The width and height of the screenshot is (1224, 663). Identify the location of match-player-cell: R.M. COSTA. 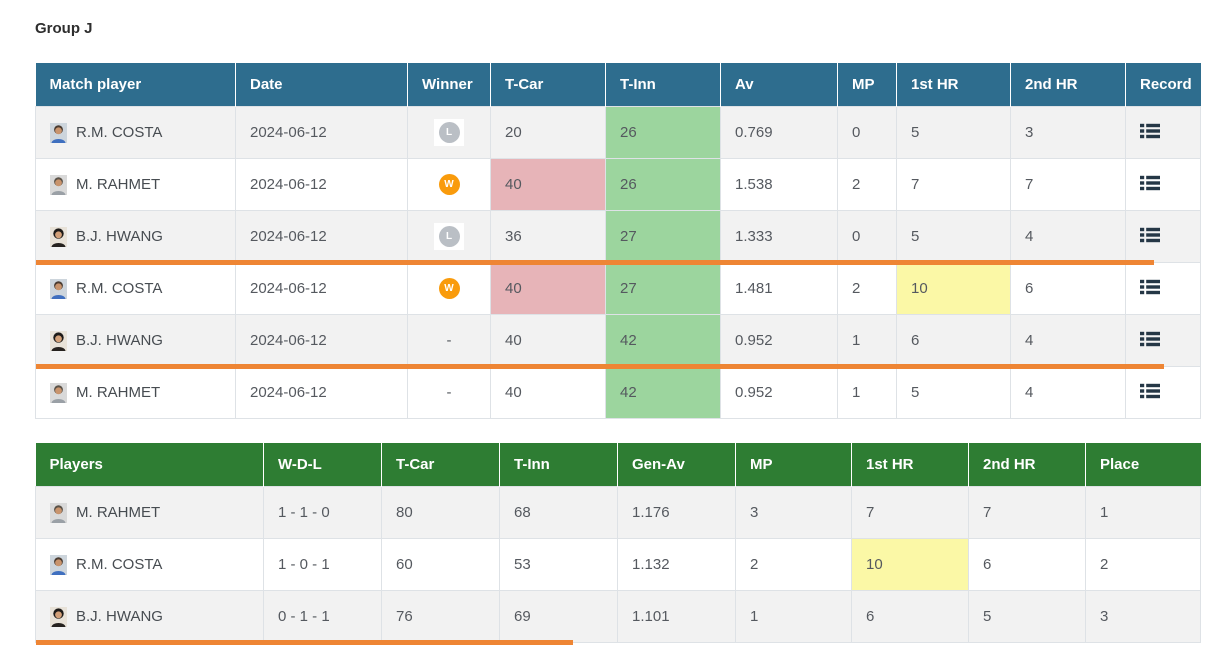
(135, 288).